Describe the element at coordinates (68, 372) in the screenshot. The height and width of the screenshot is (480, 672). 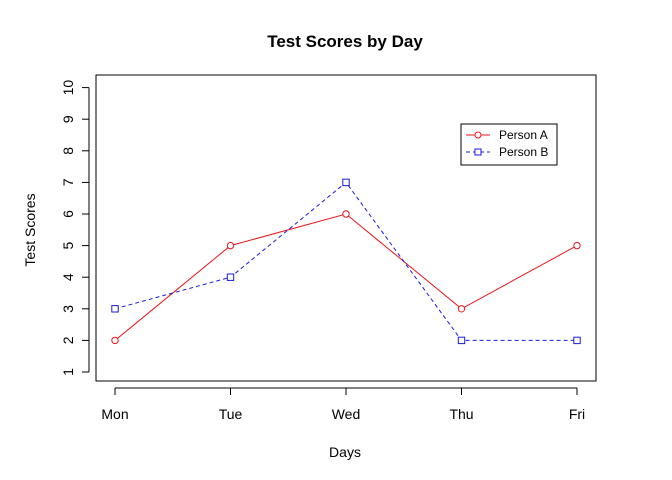
I see `y-tick-label: 1` at that location.